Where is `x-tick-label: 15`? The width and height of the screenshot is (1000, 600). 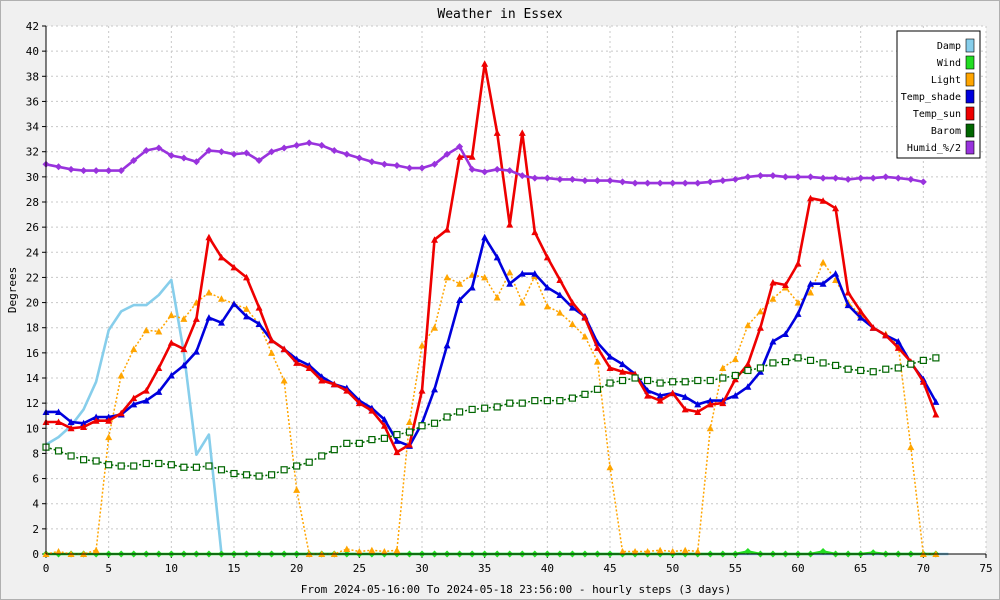 x-tick-label: 15 is located at coordinates (233, 568).